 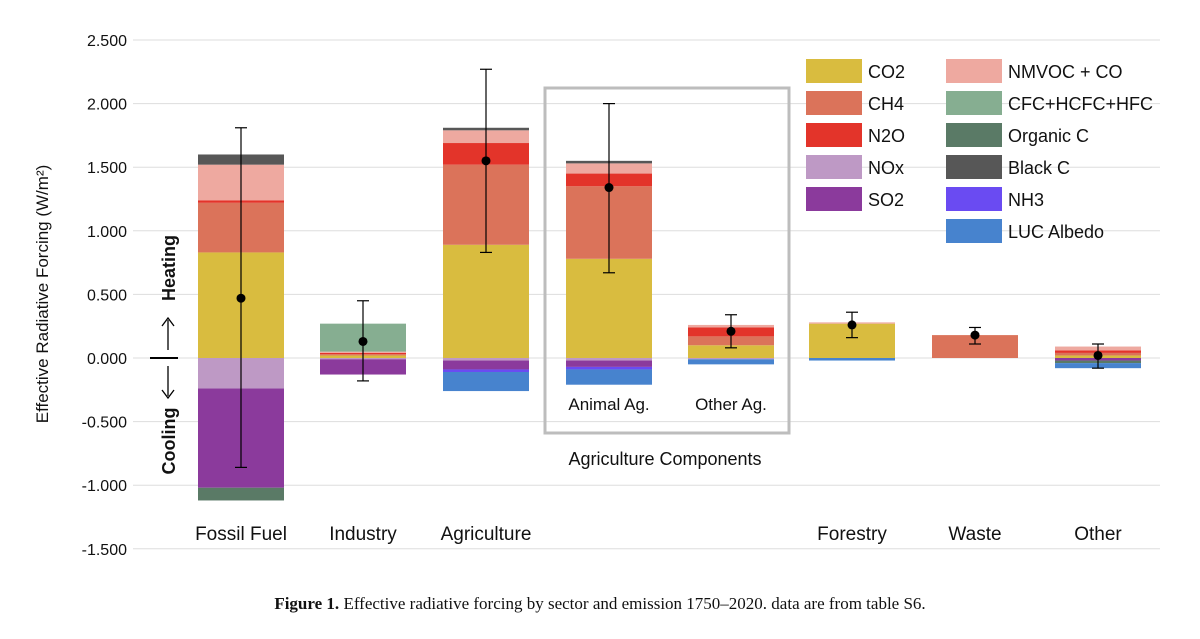 What do you see at coordinates (974, 71) in the screenshot?
I see `legend-swatch-nmvoc-co` at bounding box center [974, 71].